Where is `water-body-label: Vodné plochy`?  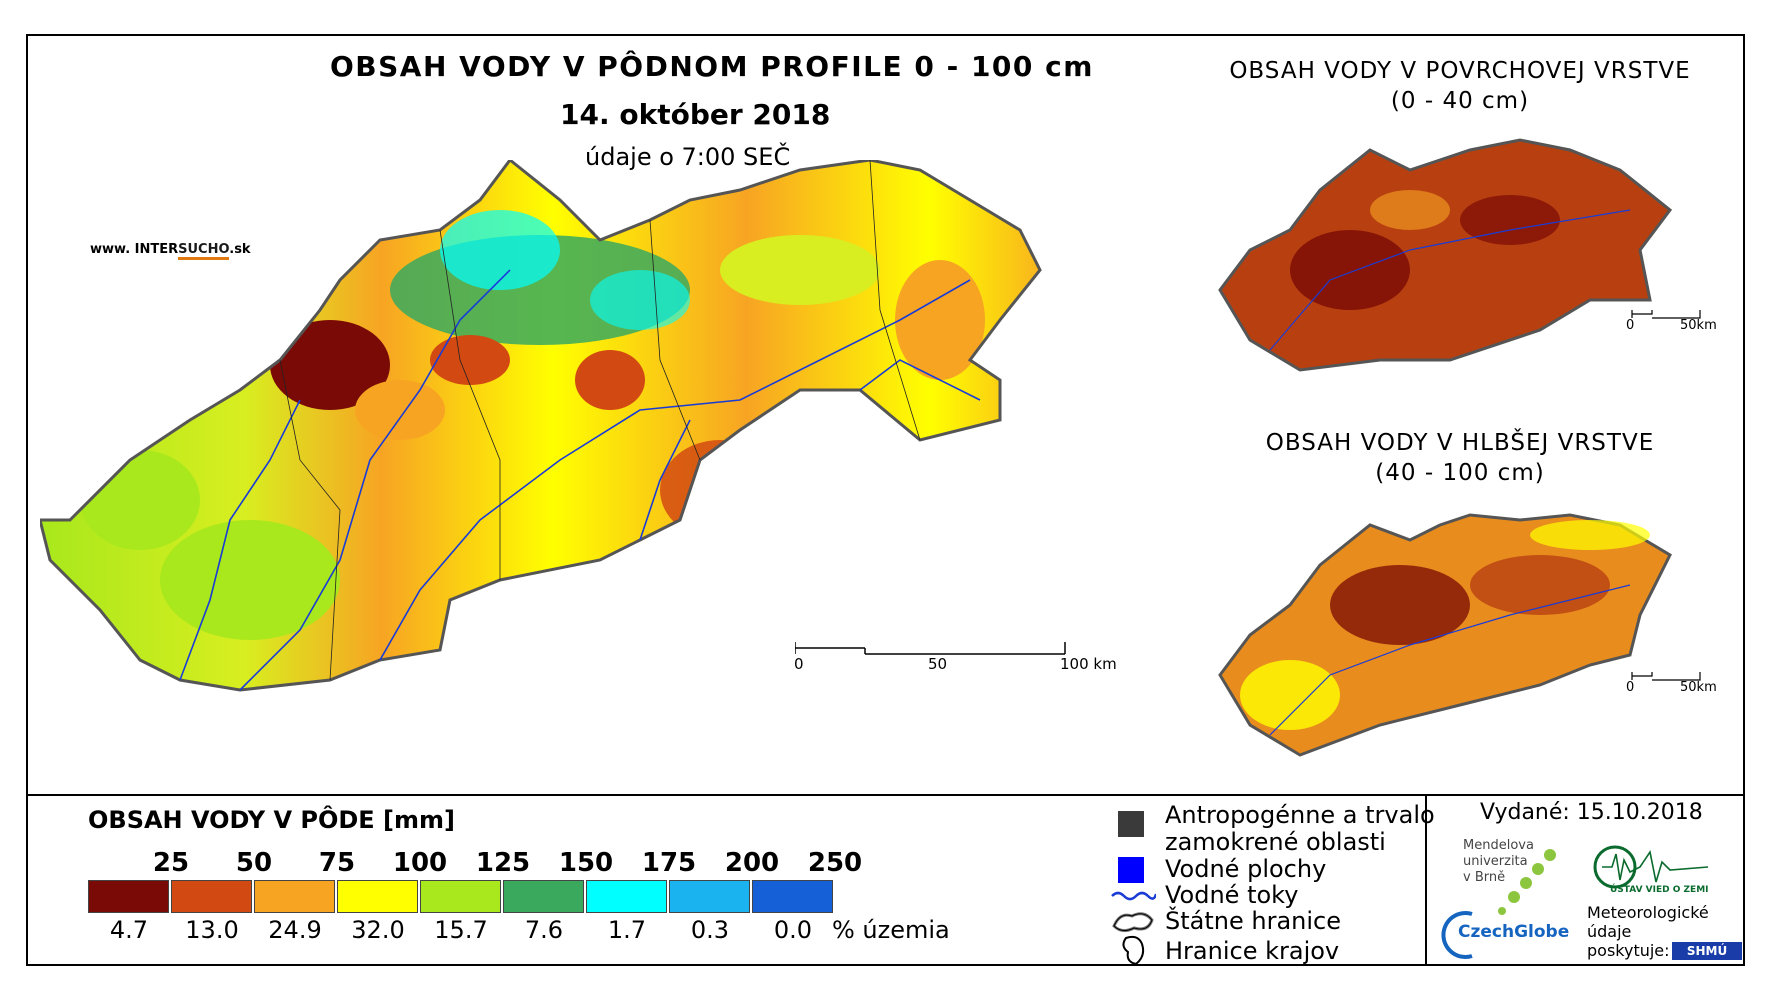 water-body-label: Vodné plochy is located at coordinates (1246, 869).